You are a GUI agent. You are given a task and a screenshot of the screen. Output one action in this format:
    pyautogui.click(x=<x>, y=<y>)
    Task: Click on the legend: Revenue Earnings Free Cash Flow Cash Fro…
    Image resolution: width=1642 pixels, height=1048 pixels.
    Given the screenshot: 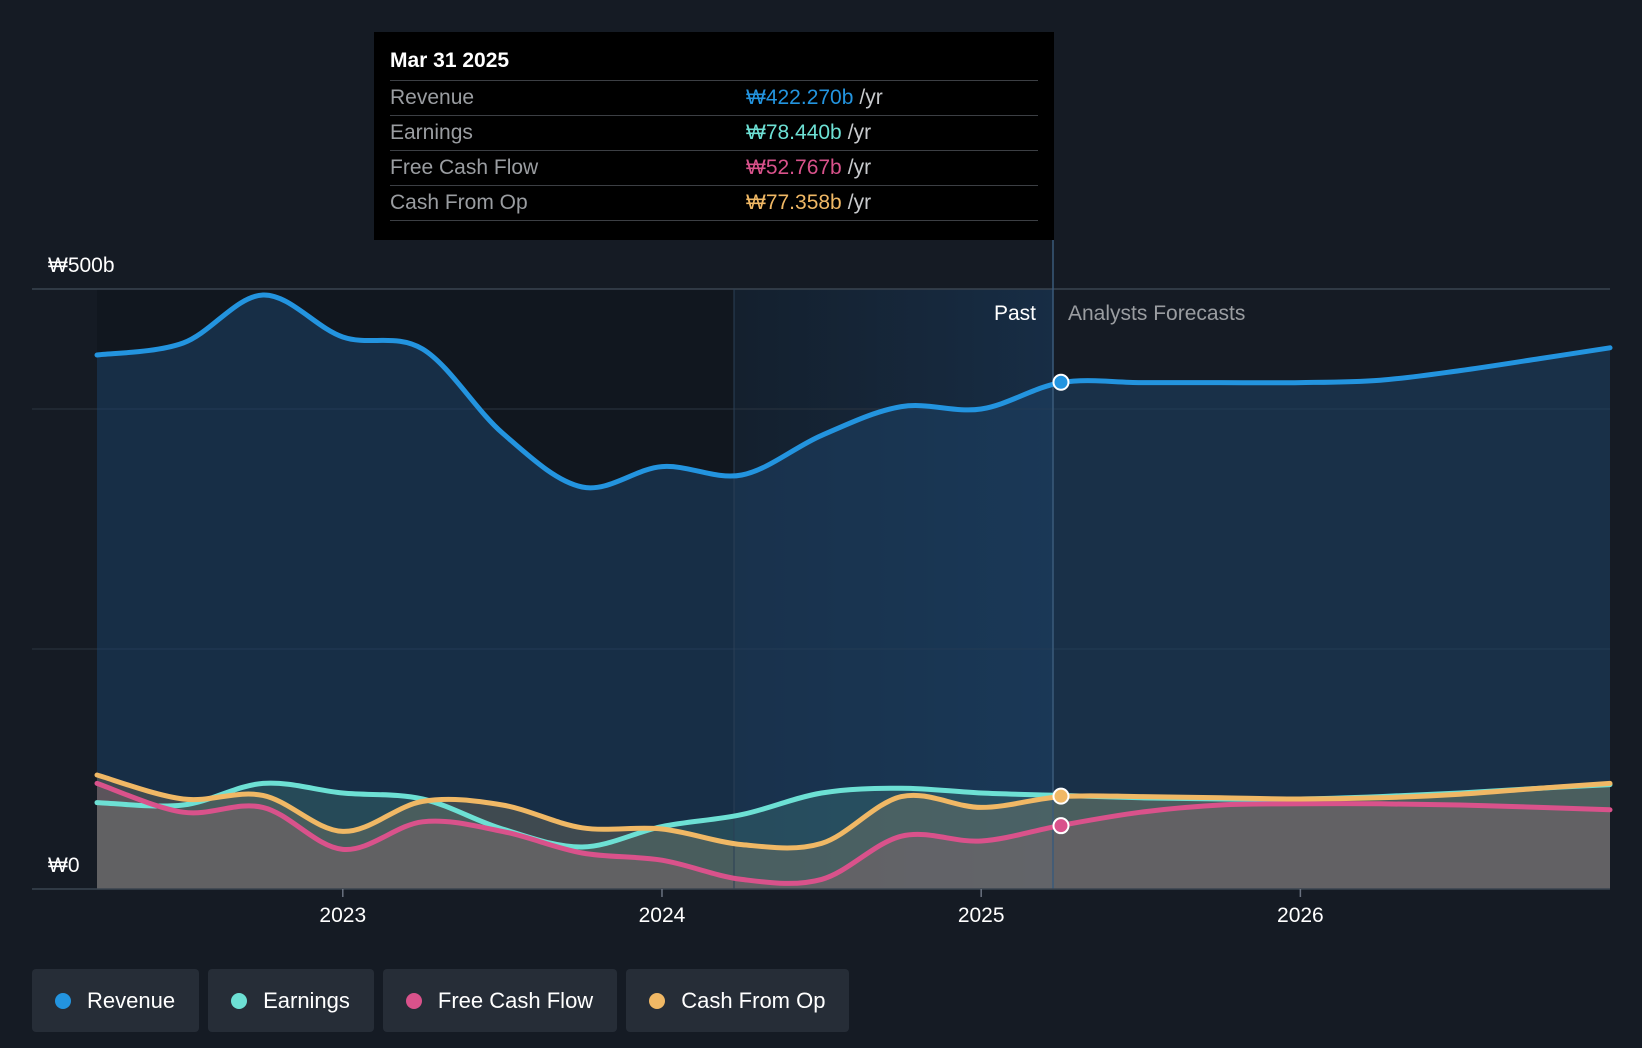 What is the action you would take?
    pyautogui.click(x=441, y=1000)
    